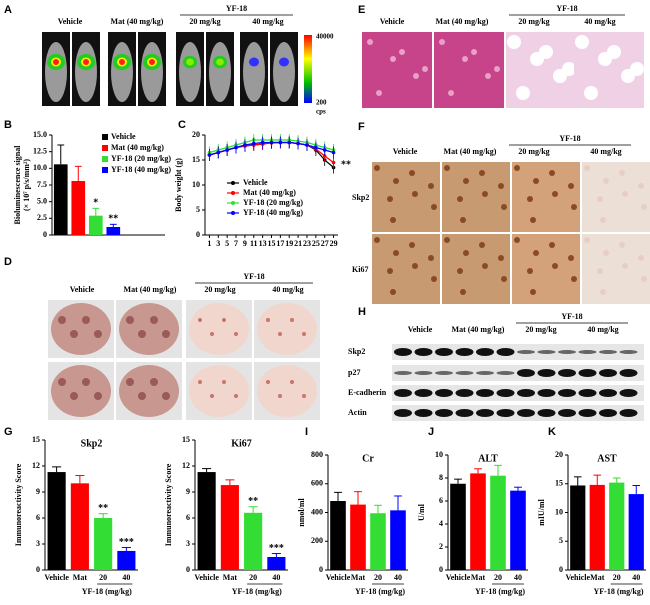  Describe the element at coordinates (40, 167) in the screenshot. I see `y-tick-label: 10.0` at that location.